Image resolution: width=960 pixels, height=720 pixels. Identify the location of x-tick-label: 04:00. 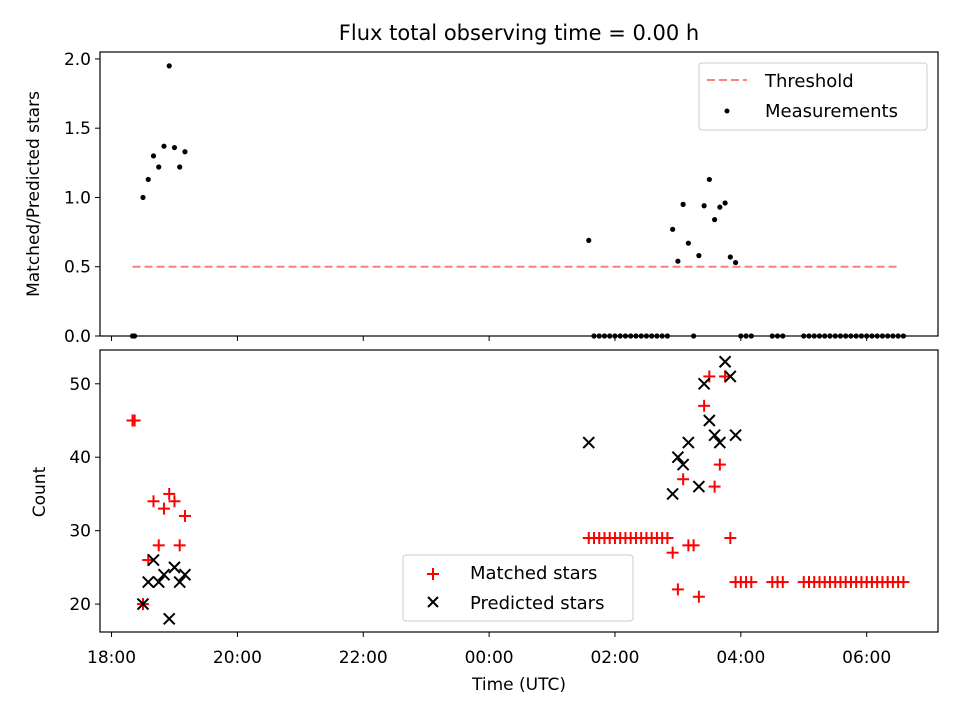
(740, 658).